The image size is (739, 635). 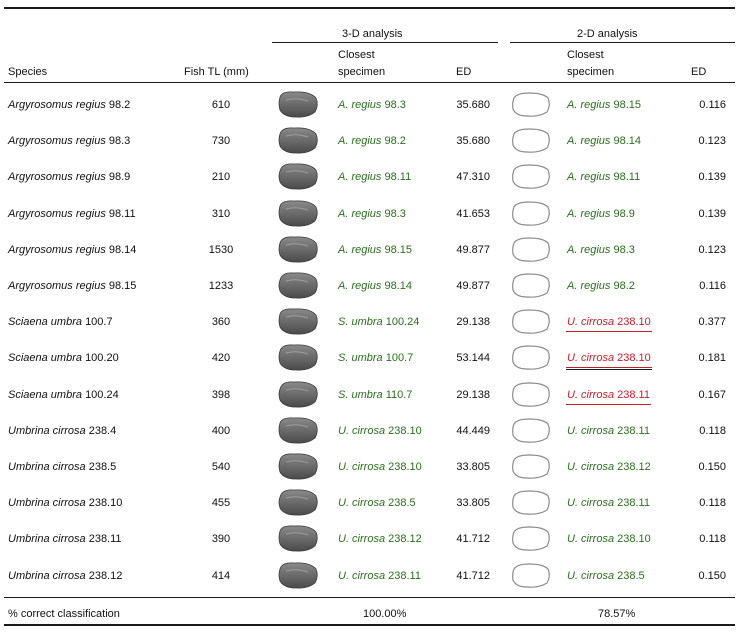 I want to click on closest-2d-cell: U. cirrosa 238.12, so click(x=609, y=467).